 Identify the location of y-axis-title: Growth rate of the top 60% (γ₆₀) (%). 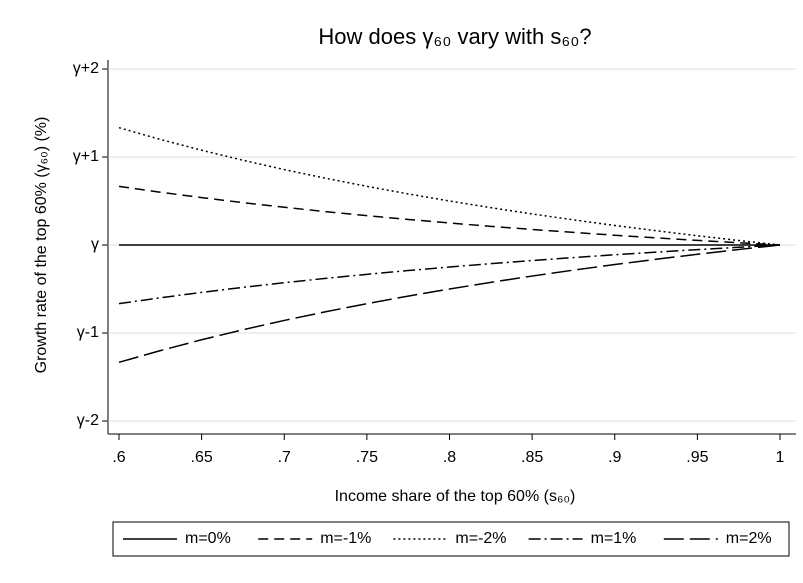
(41, 245).